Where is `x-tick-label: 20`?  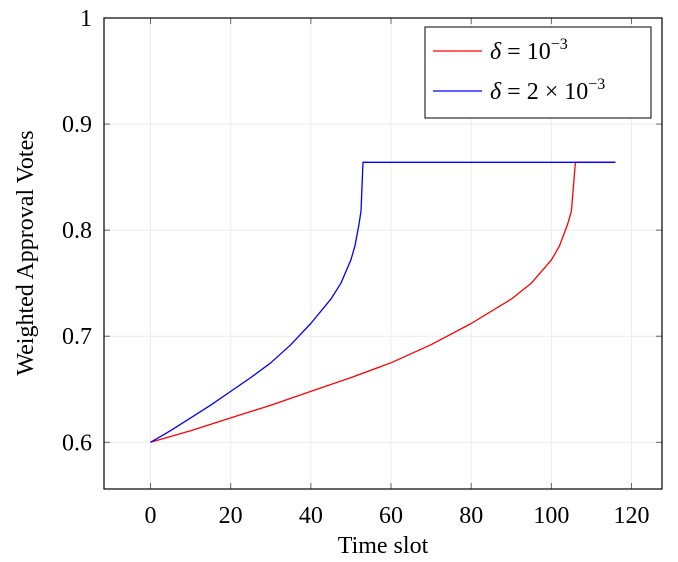
x-tick-label: 20 is located at coordinates (231, 516).